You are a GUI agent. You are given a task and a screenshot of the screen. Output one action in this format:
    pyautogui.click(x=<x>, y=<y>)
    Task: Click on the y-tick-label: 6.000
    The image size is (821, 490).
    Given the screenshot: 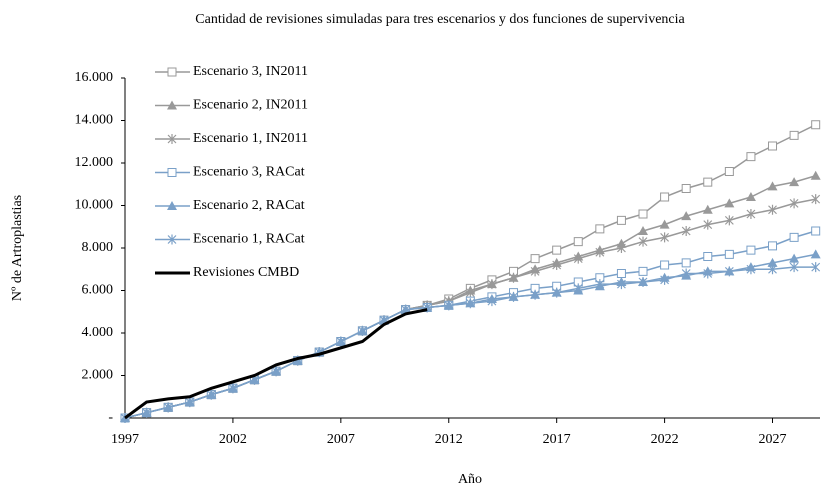 What is the action you would take?
    pyautogui.click(x=98, y=290)
    